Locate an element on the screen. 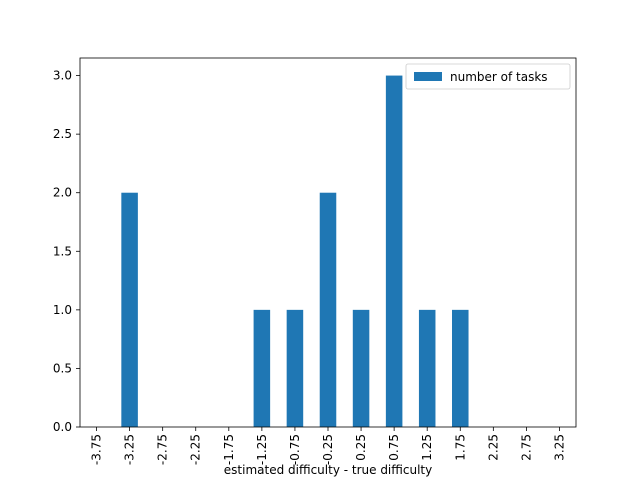 The height and width of the screenshot is (480, 640). y-tick-label: 2.5 is located at coordinates (62, 134).